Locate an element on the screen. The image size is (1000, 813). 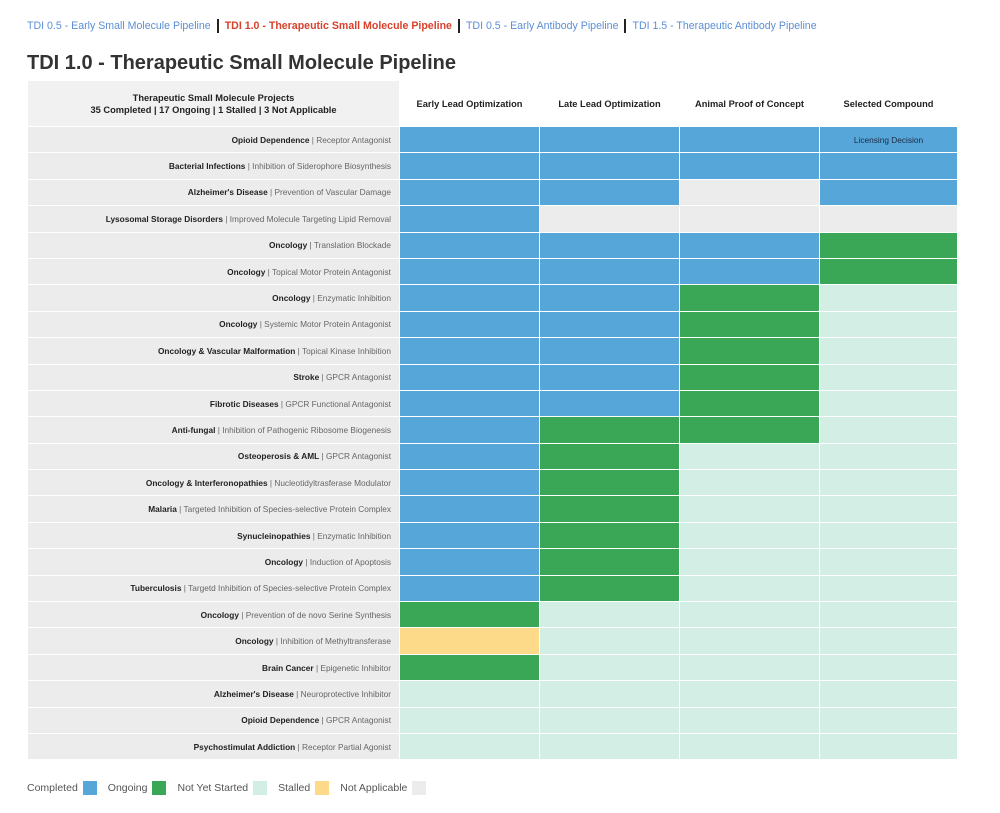
project-indication: Bacterial Infections is located at coordinates (207, 166).